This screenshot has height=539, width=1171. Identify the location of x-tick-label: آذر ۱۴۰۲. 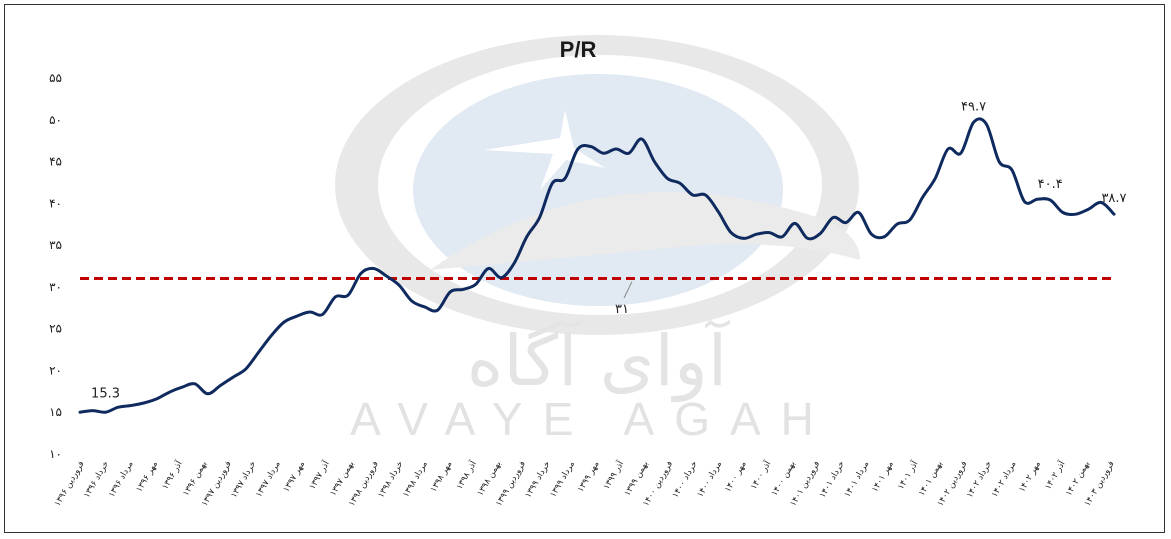
(1055, 475).